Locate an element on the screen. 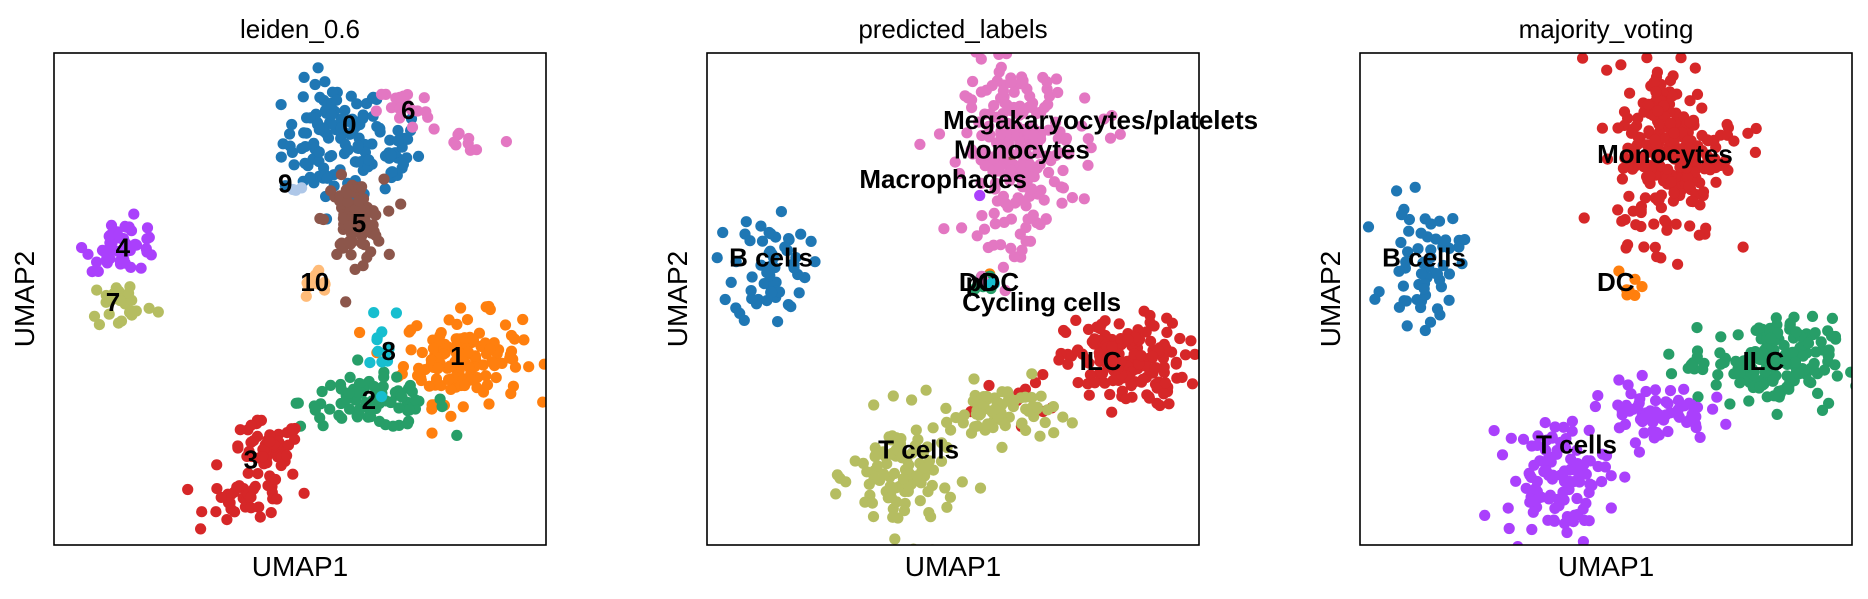 Image resolution: width=1868 pixels, height=599 pixels. point-macrophages is located at coordinates (980, 195).